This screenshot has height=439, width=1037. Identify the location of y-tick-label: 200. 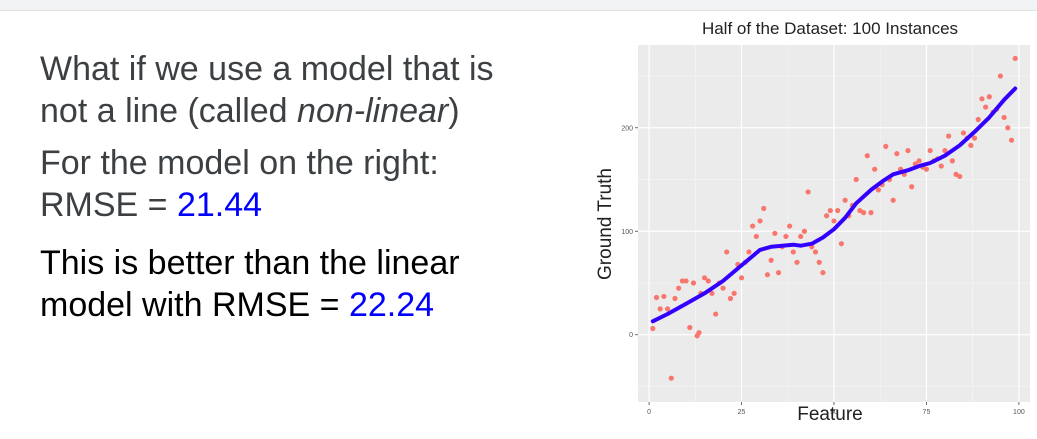
(627, 128).